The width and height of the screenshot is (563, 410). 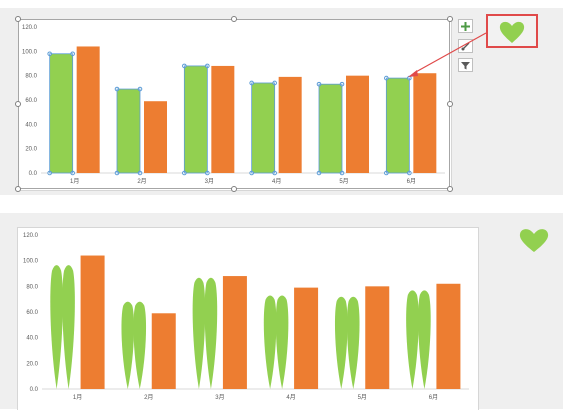 I want to click on chart-filters-button, so click(x=465, y=65).